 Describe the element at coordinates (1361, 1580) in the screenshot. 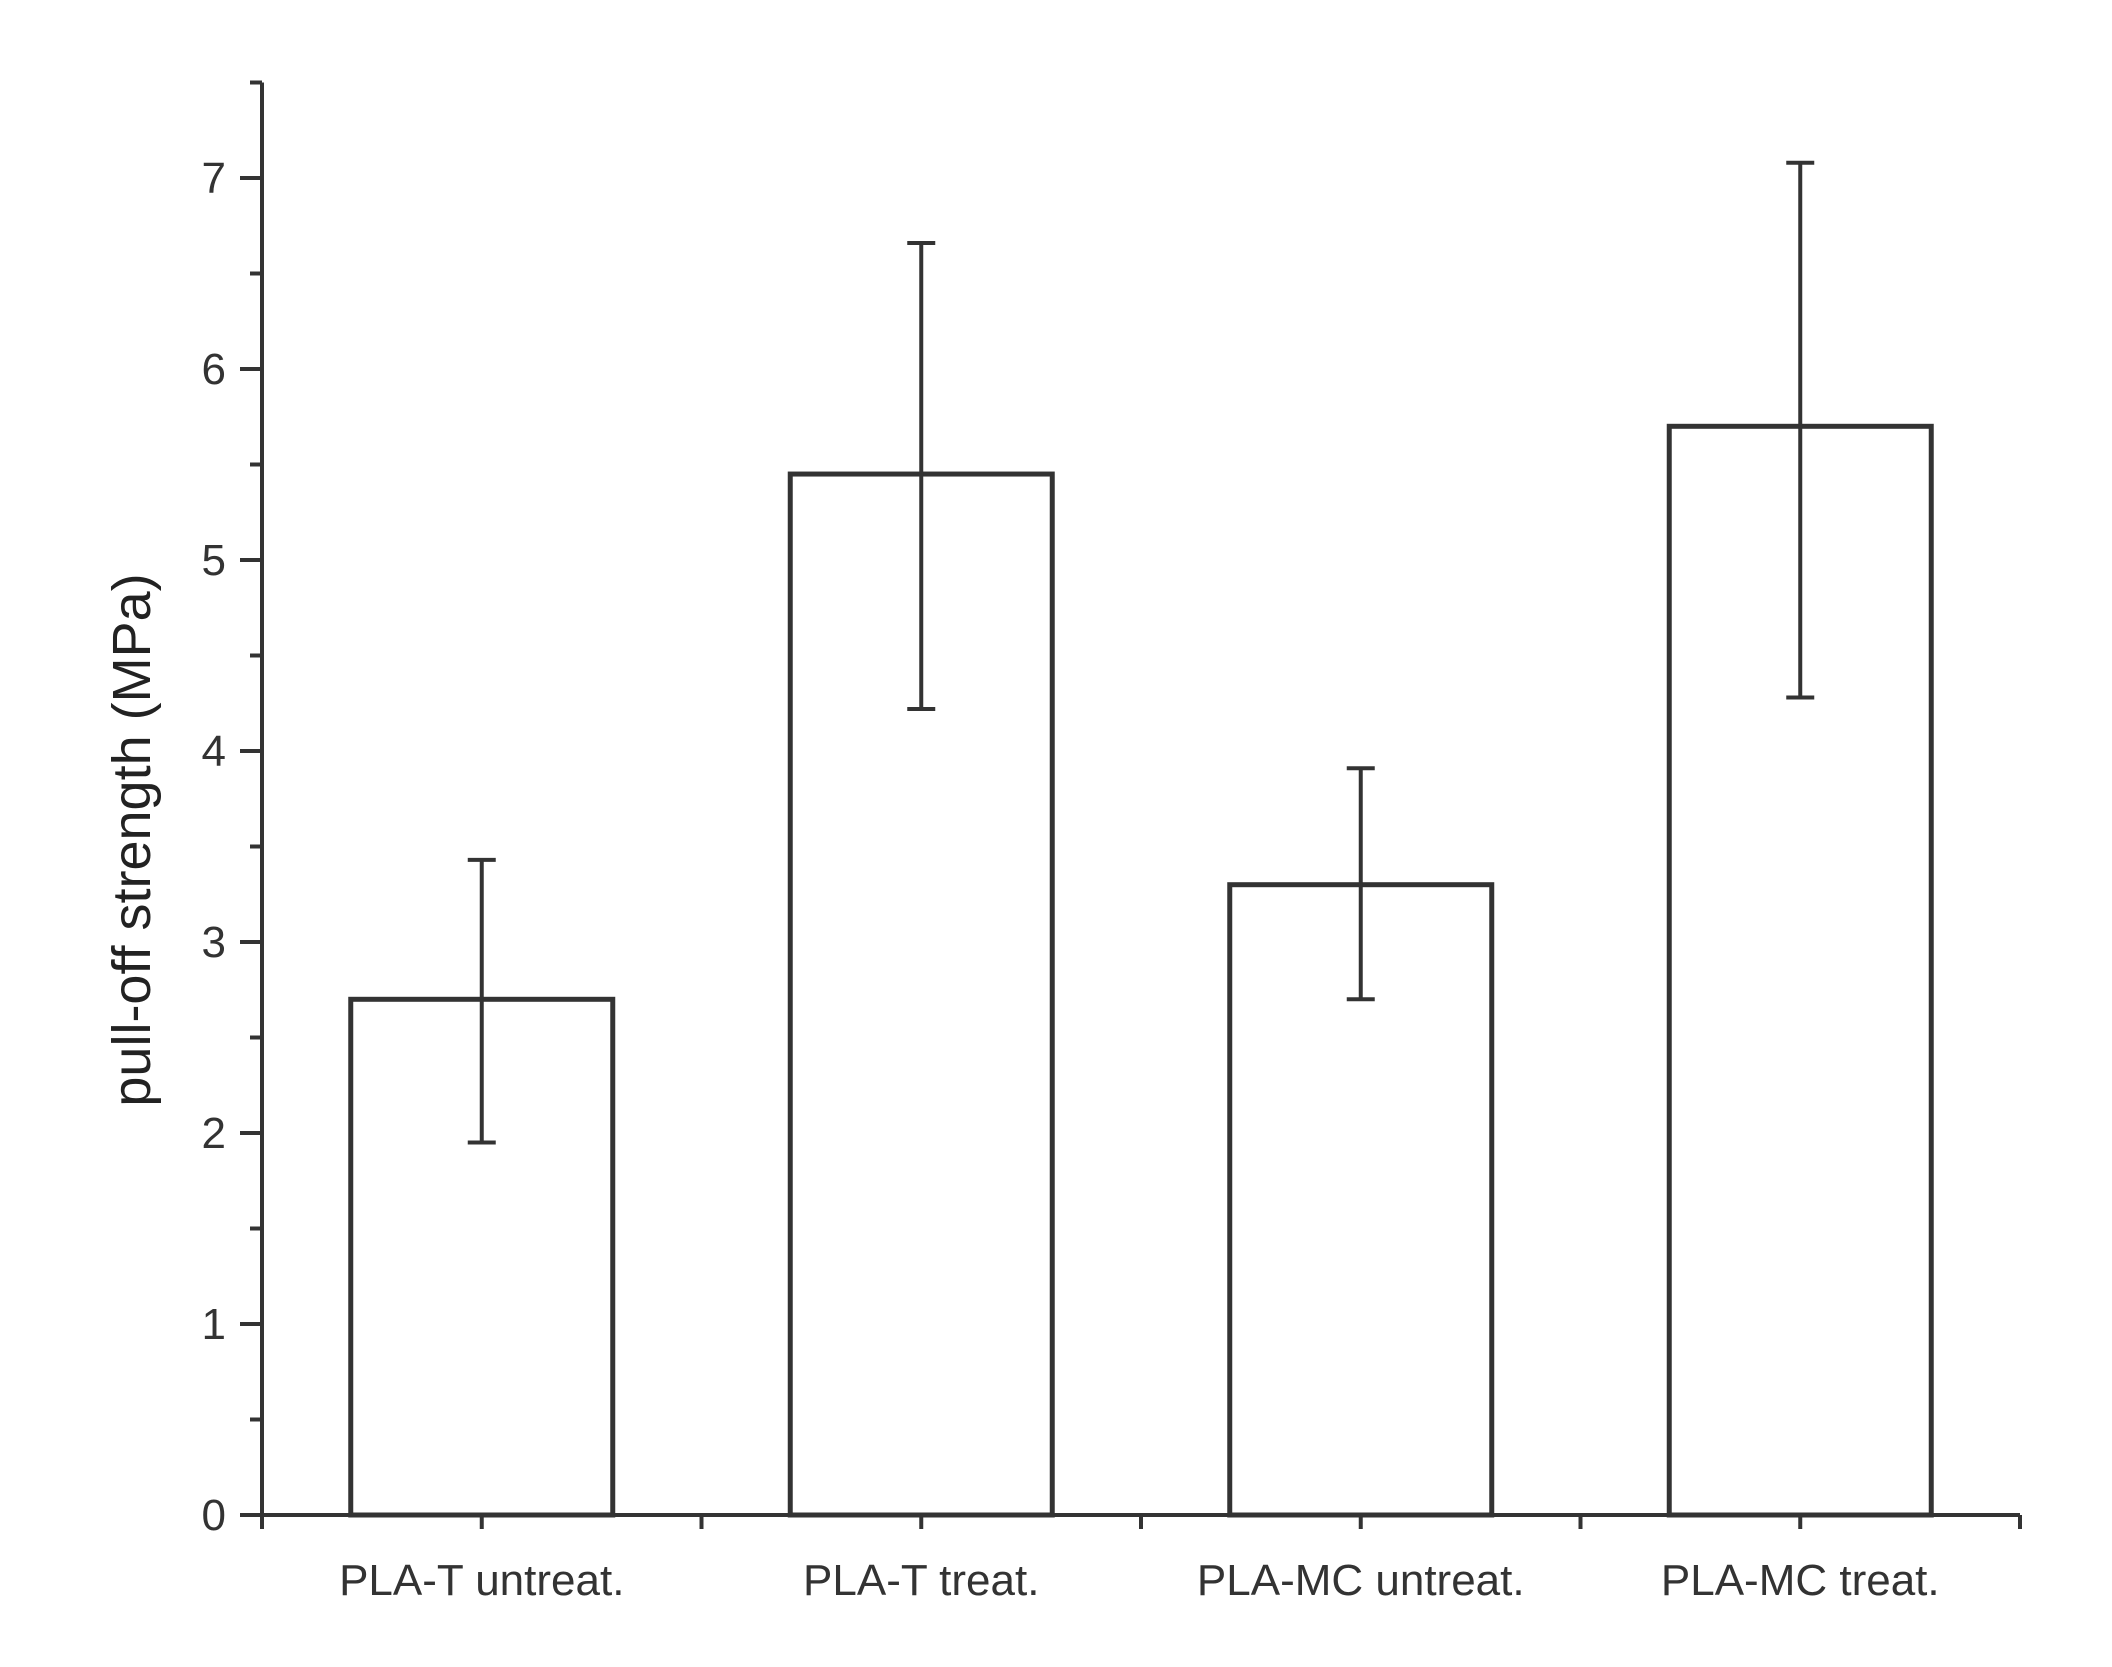

I see `x-tick-label-2: PLA-MC untreat.` at that location.